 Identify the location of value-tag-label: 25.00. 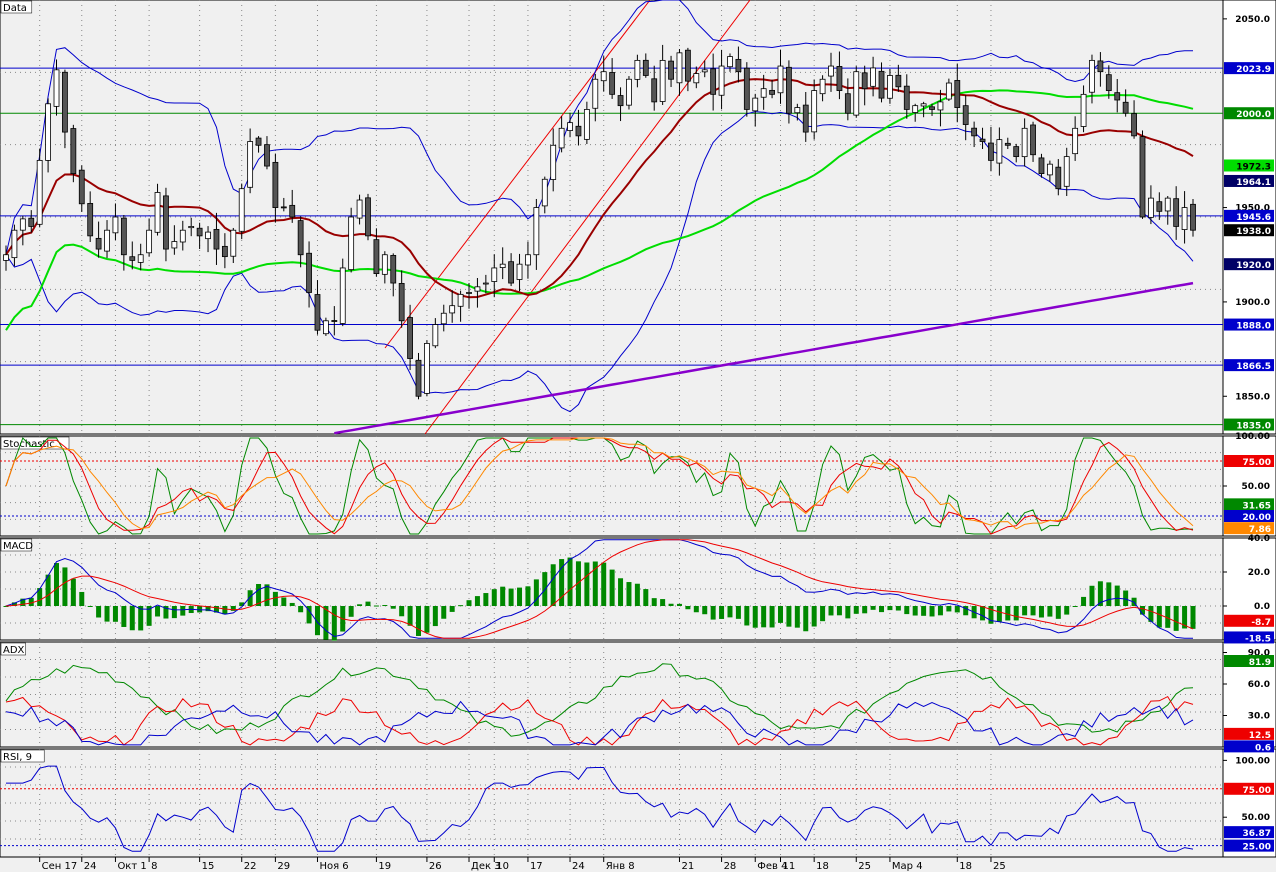
(1257, 848).